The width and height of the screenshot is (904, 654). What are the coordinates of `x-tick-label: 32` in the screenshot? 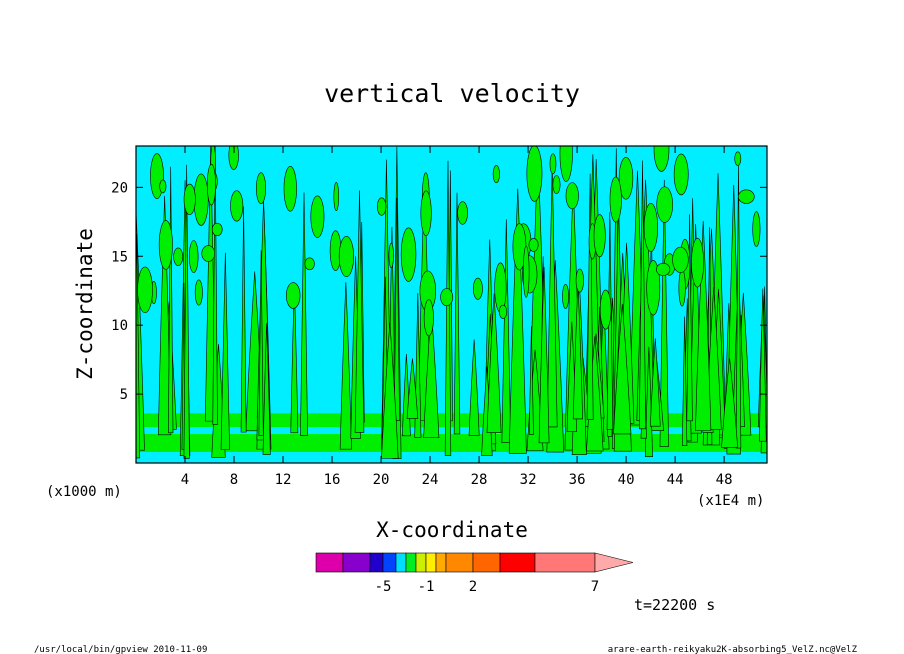 It's located at (528, 480).